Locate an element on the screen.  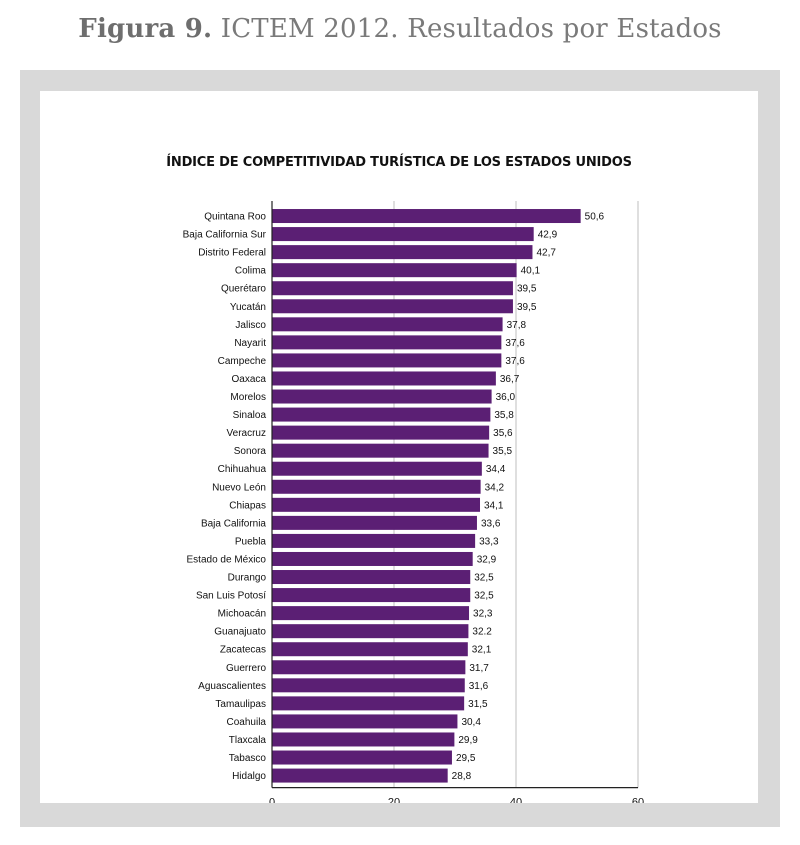
category-label: Colima is located at coordinates (251, 271).